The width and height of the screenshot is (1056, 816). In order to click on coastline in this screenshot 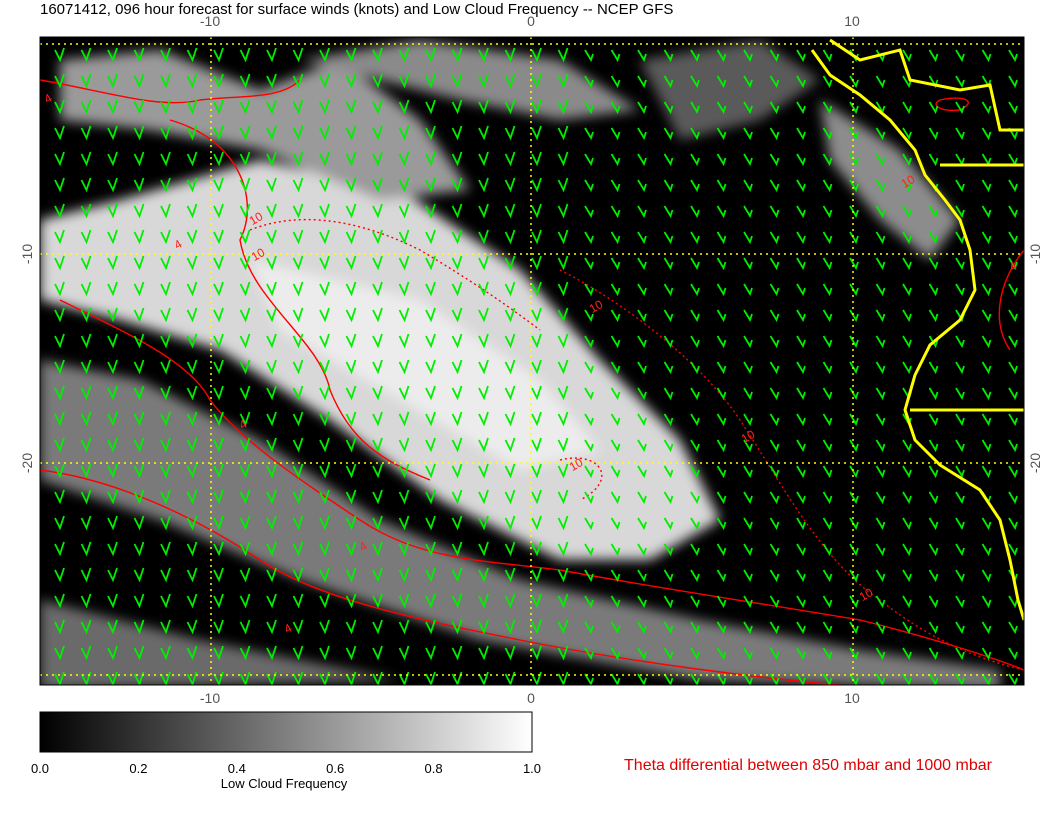, I will do `click(917, 329)`.